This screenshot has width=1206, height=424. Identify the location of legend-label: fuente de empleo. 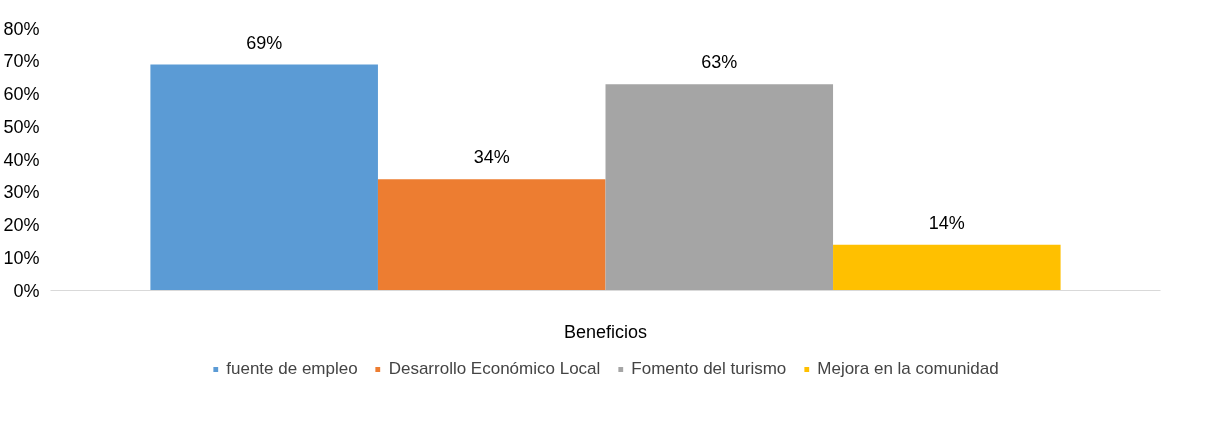
(292, 369).